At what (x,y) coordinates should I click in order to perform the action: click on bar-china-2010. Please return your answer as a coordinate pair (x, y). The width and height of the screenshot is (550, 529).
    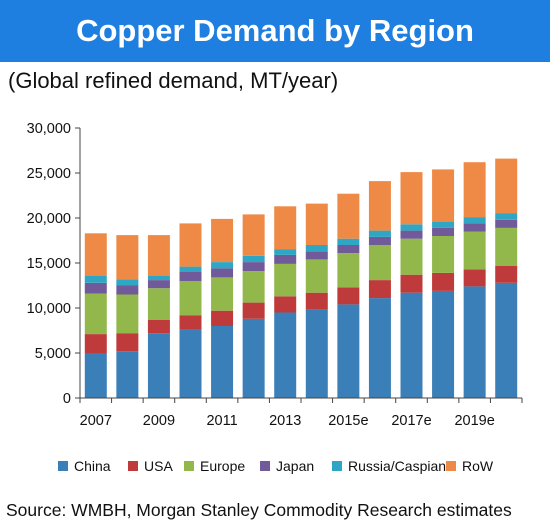
    Looking at the image, I should click on (190, 363).